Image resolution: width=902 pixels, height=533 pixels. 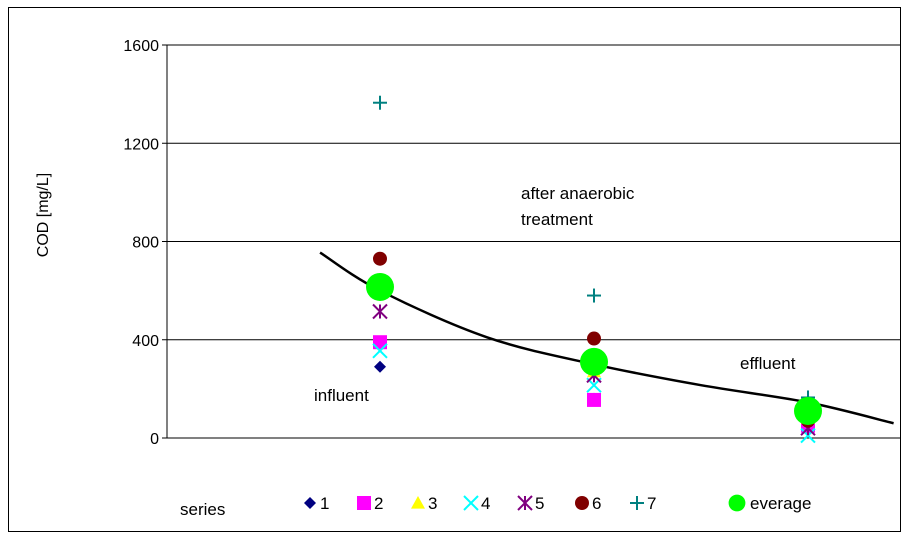 I want to click on legend-label: everage, so click(x=780, y=503).